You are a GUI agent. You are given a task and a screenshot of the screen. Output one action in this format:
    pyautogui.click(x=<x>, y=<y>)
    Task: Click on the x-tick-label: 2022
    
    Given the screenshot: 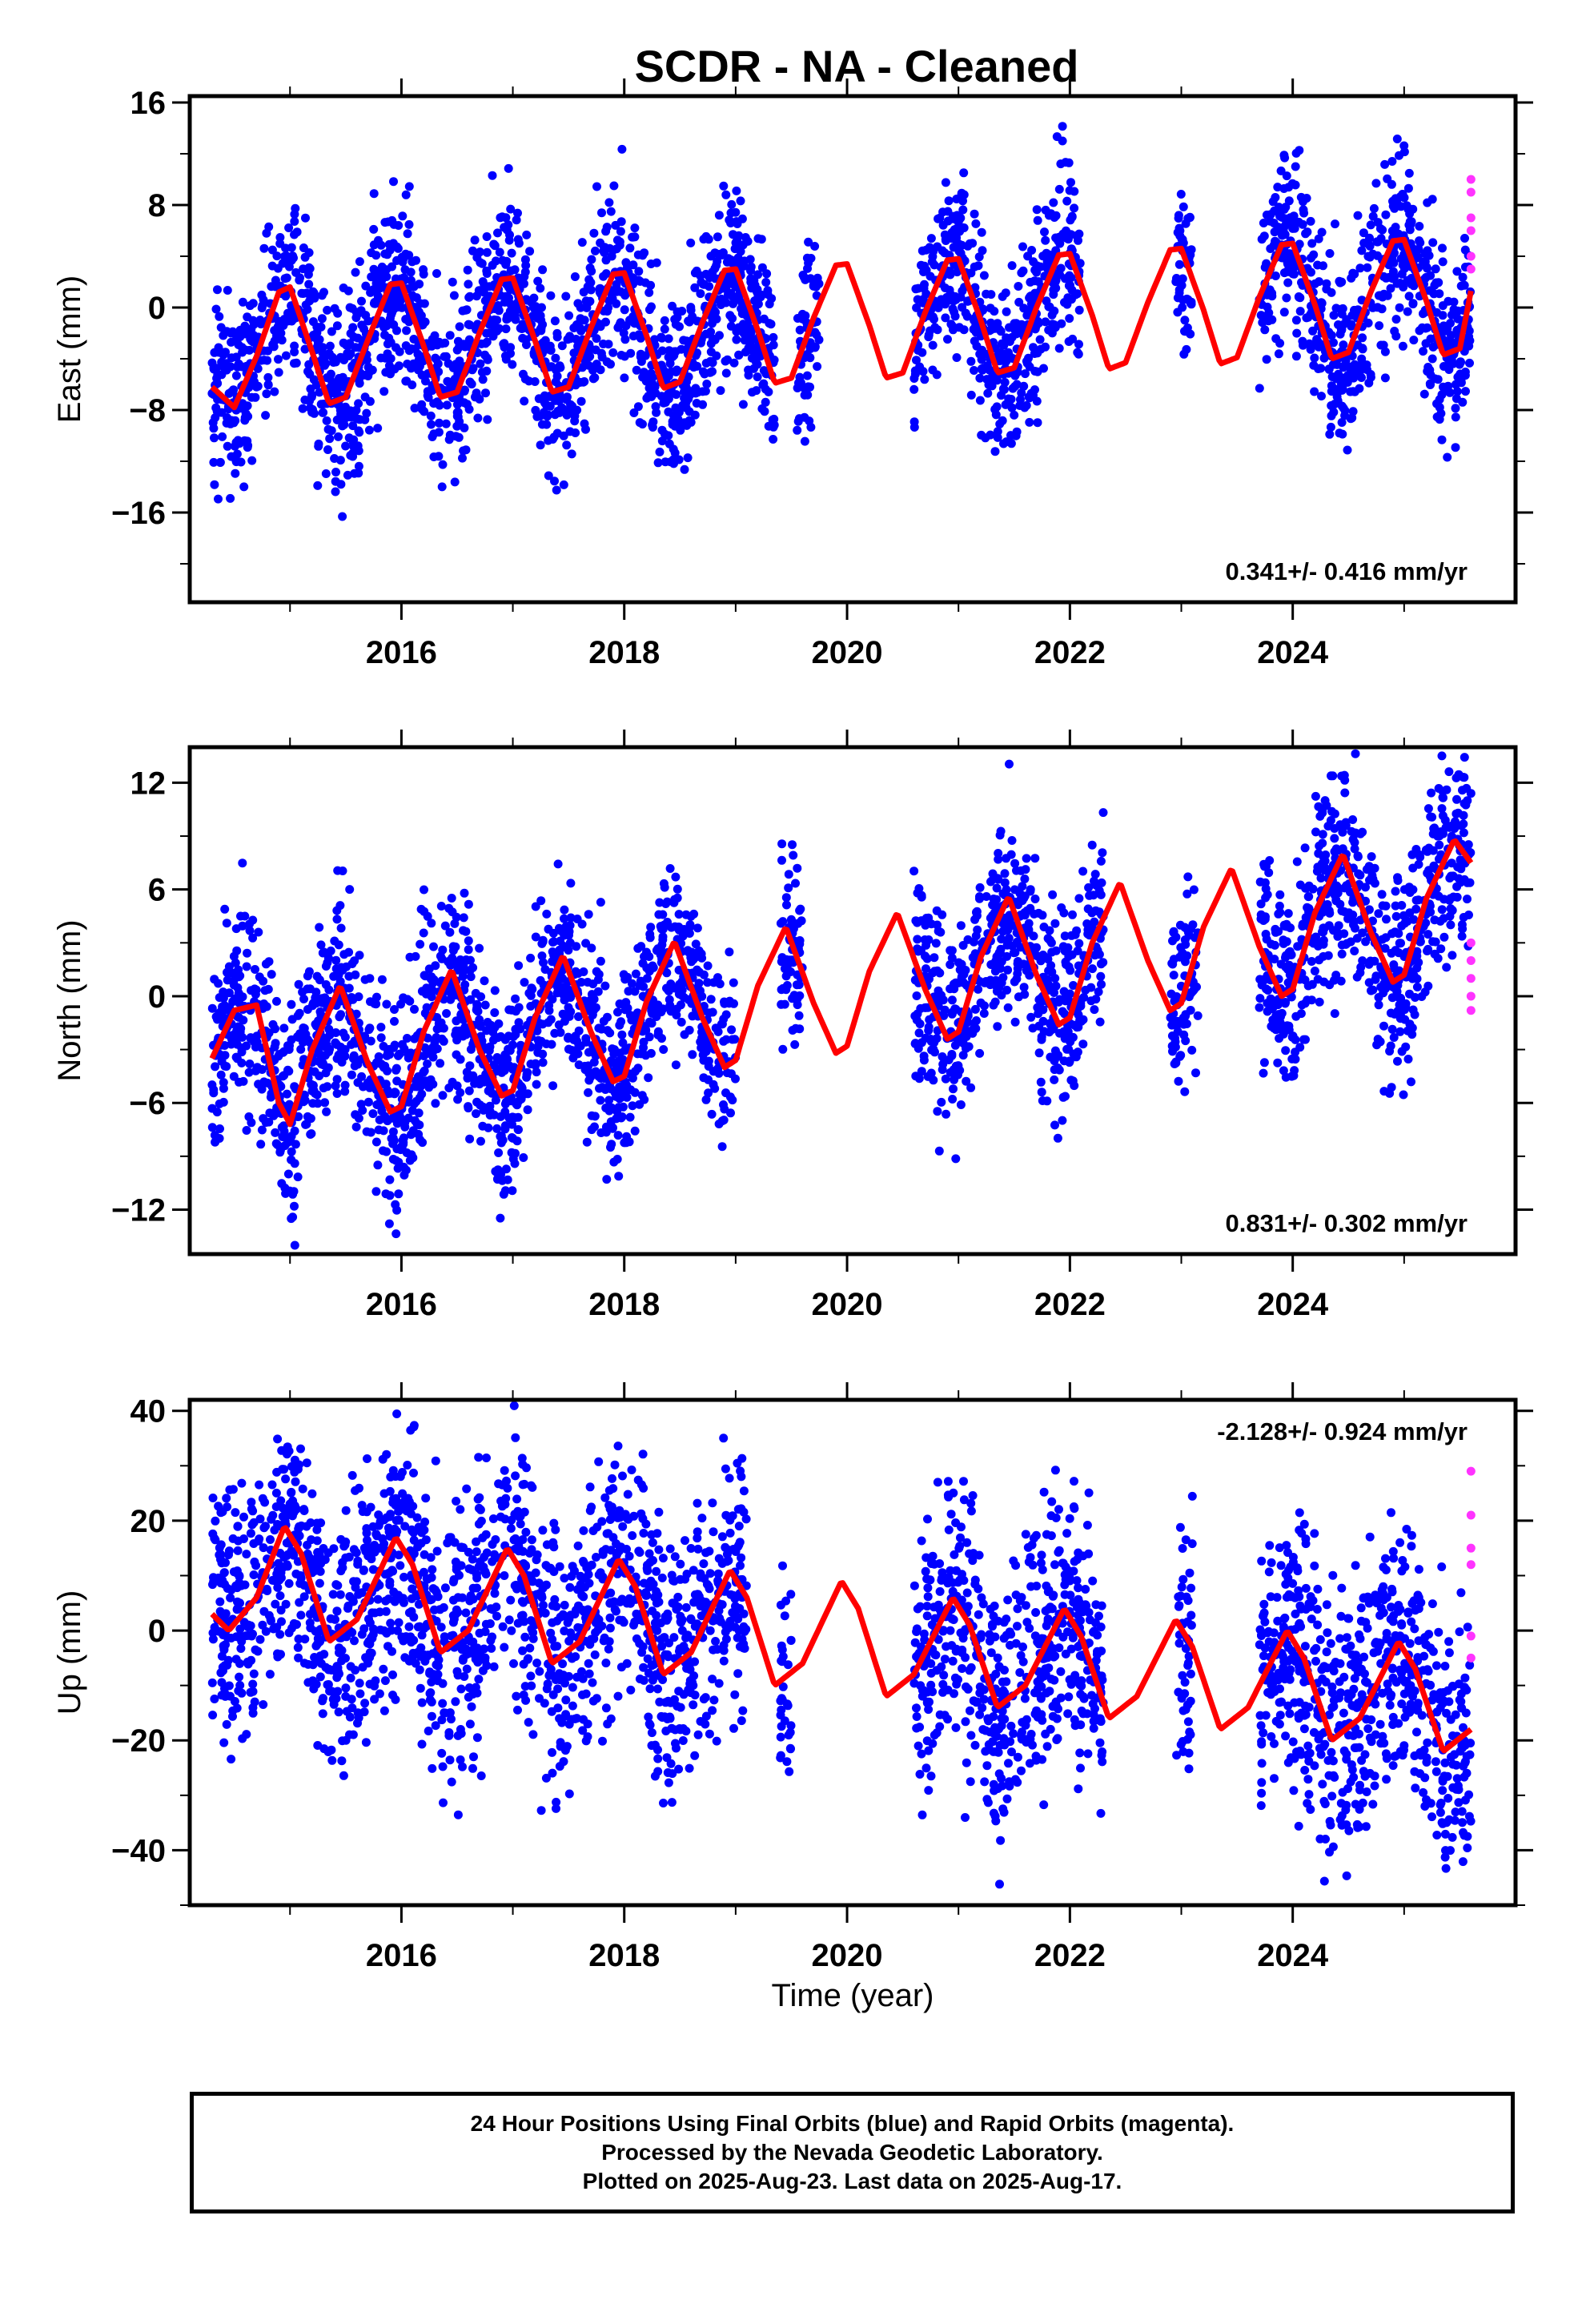 What is the action you would take?
    pyautogui.click(x=1070, y=652)
    